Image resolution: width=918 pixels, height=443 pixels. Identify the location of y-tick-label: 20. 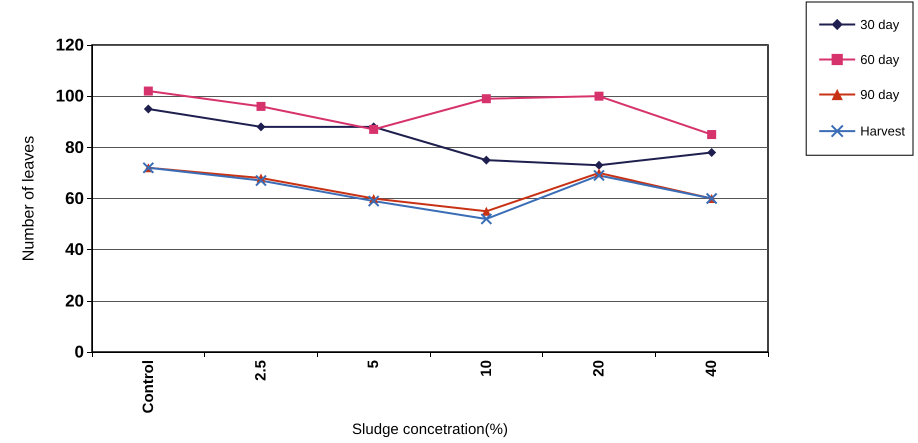
(74, 300).